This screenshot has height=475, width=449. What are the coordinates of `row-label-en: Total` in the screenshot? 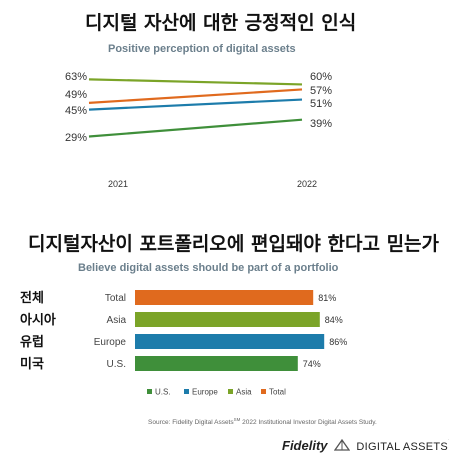 It's located at (115, 298).